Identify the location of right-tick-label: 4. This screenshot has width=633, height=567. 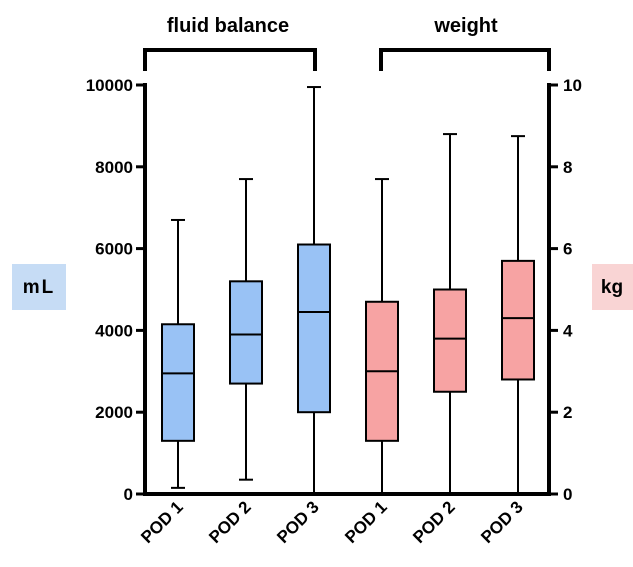
(568, 330).